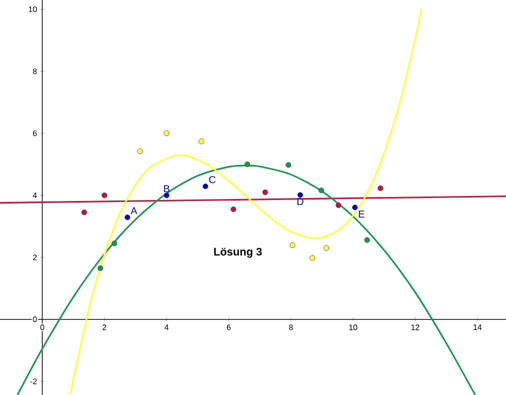 The image size is (506, 395). Describe the element at coordinates (300, 202) in the screenshot. I see `data-label: D` at that location.